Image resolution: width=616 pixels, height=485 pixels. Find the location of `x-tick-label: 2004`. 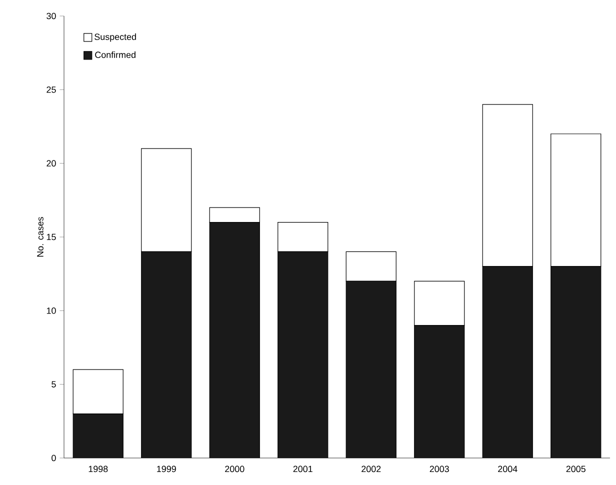

x-tick-label: 2004 is located at coordinates (508, 469).